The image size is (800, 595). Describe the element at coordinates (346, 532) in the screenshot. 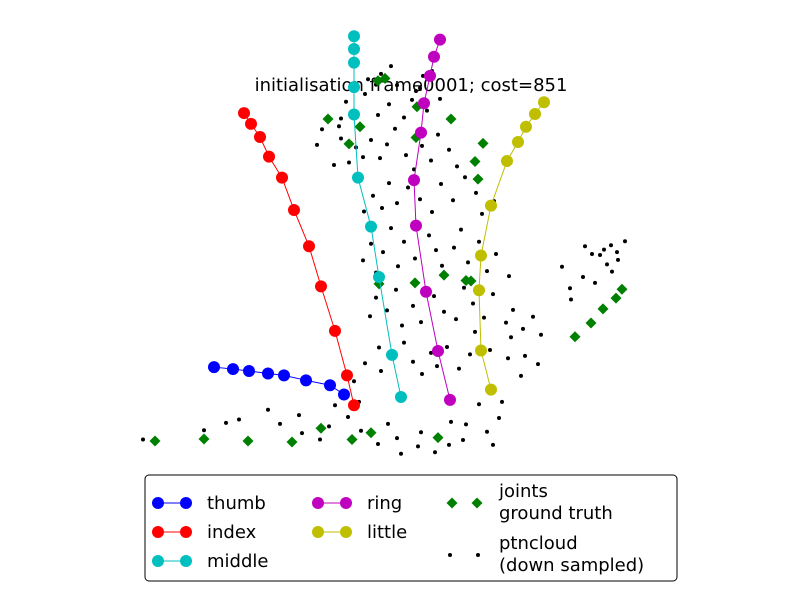

I see `legend-little-marker-b` at that location.